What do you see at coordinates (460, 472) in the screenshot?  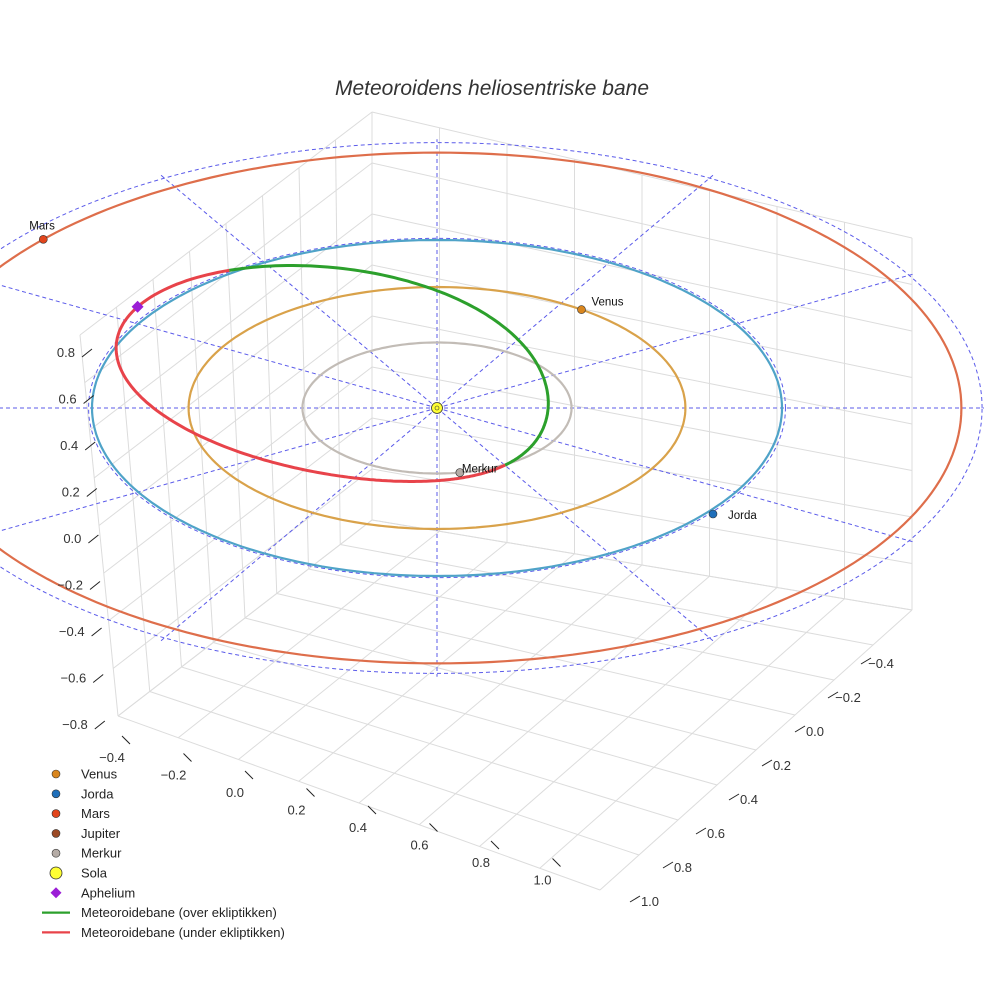 I see `merkur-marker` at bounding box center [460, 472].